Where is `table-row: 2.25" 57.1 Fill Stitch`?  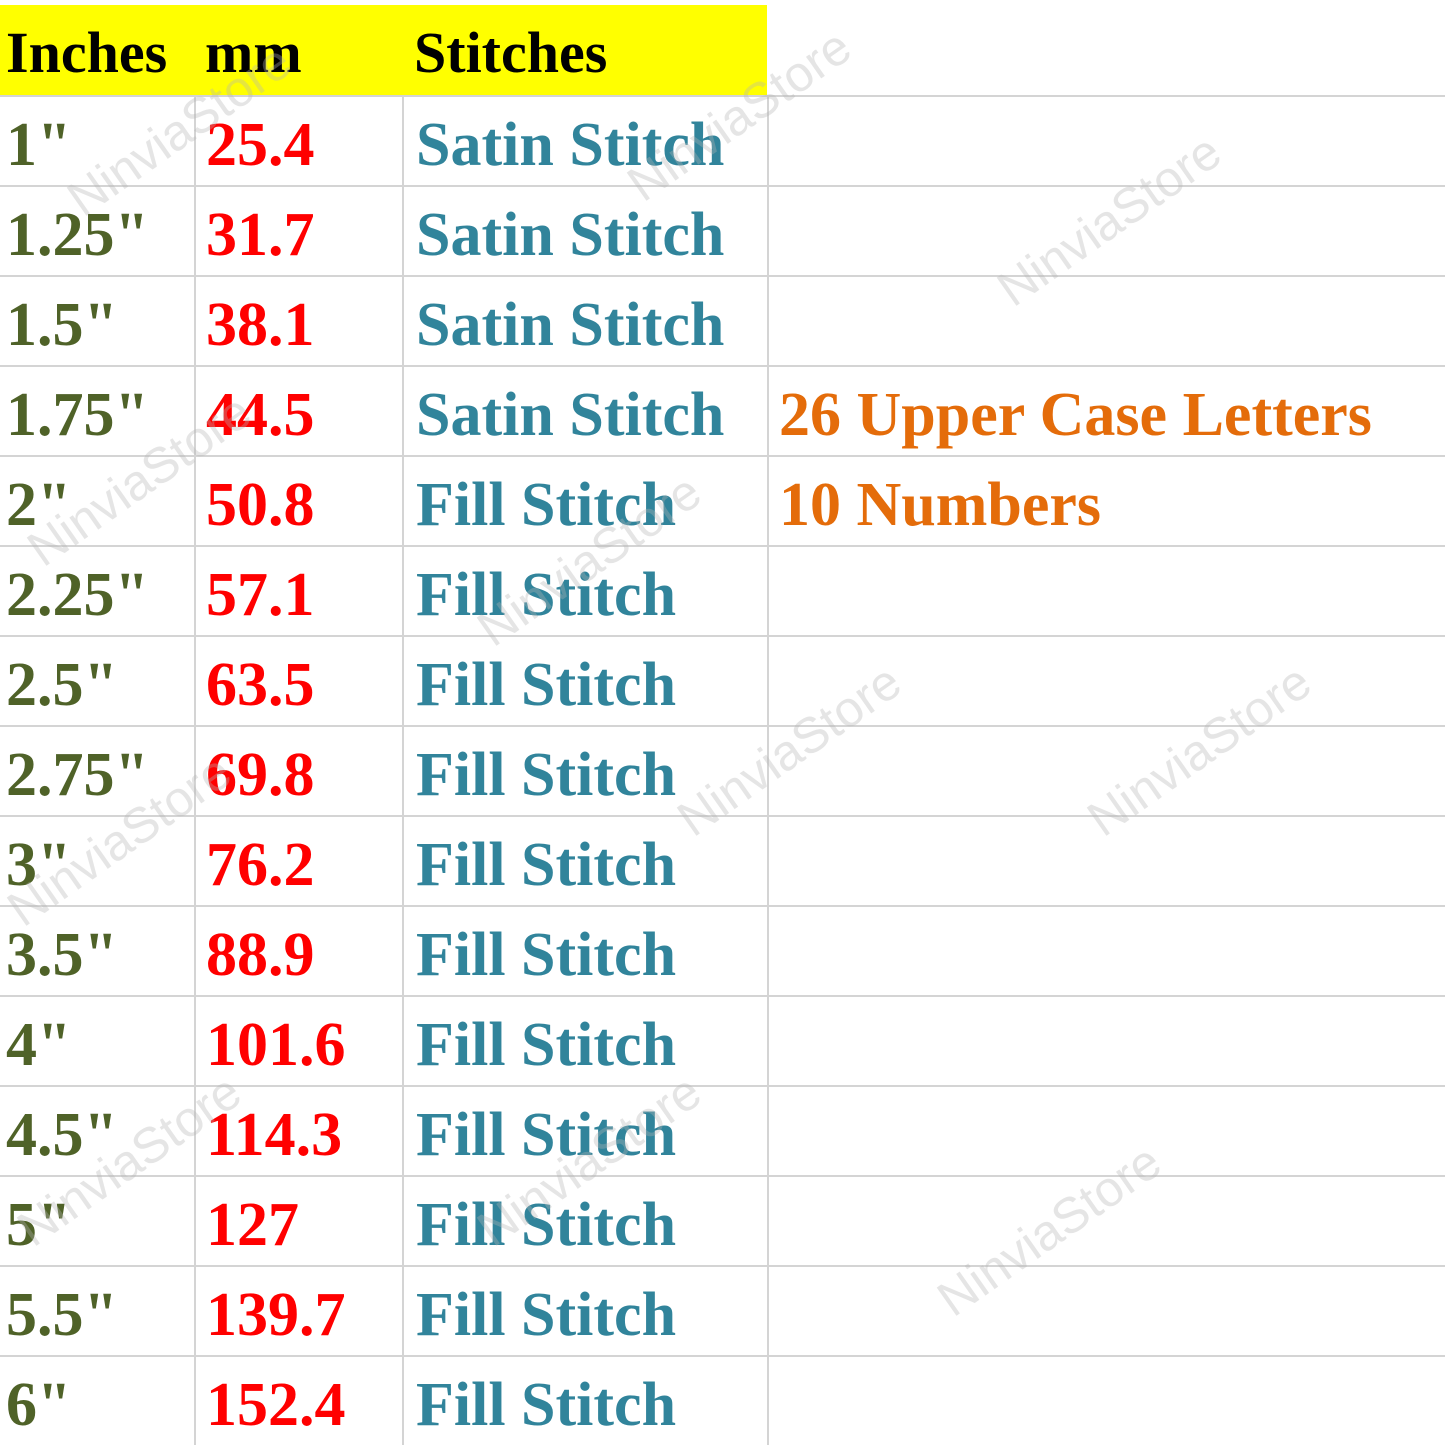 table-row: 2.25" 57.1 Fill Stitch is located at coordinates (722, 590).